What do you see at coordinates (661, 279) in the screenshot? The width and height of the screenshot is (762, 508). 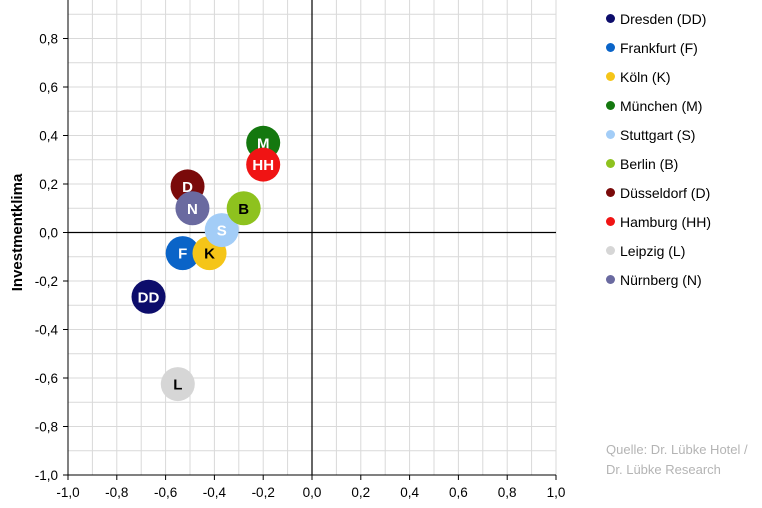 I see `legend-label: Nürnberg (N)` at bounding box center [661, 279].